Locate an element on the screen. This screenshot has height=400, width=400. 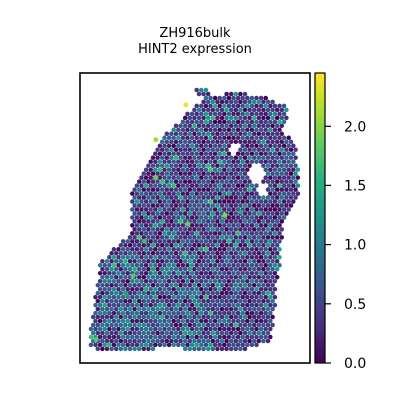
chart-subtitle: HINT2 expression is located at coordinates (195, 49).